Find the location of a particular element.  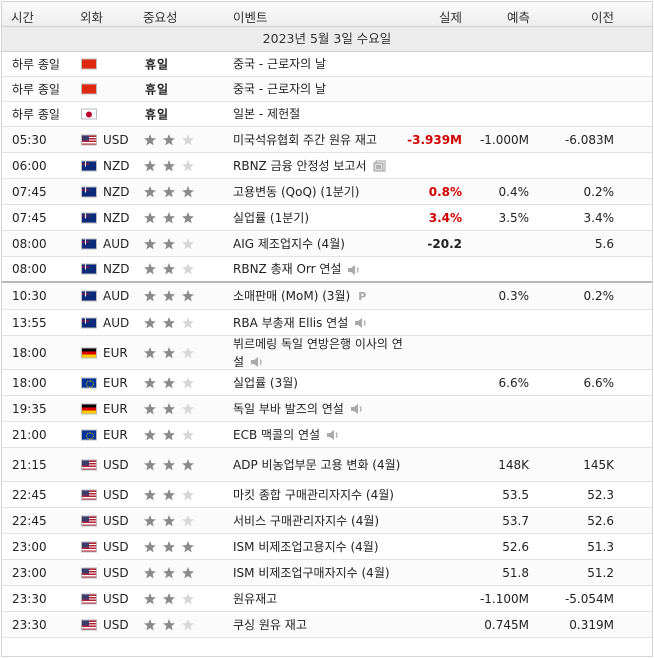

event-label: 마킷 종합 구매관리자지수 (4월) is located at coordinates (313, 494).